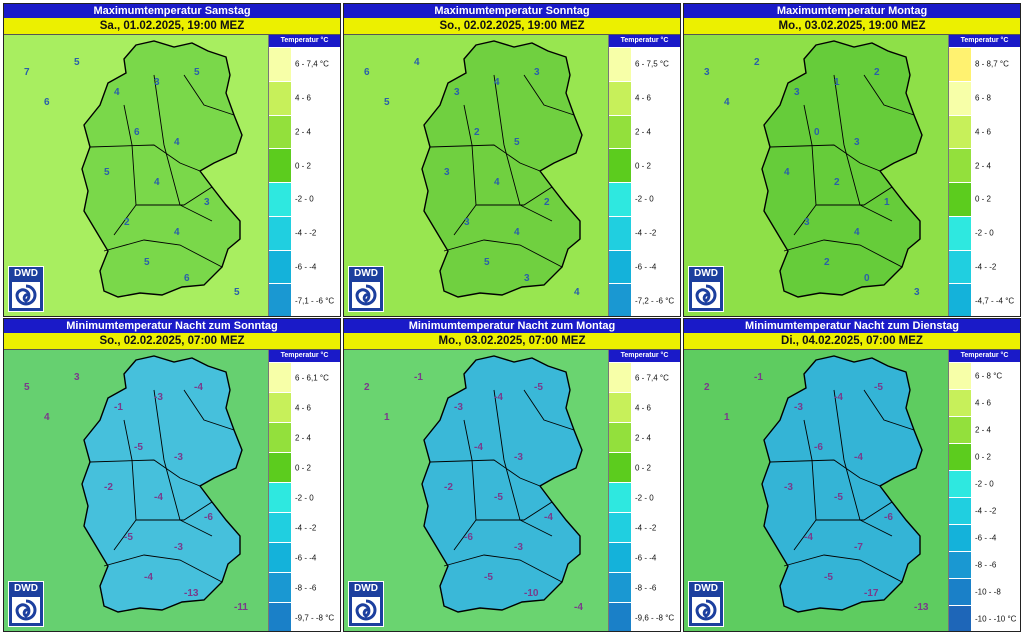  I want to click on legend-label: 2 - 4, so click(303, 437).